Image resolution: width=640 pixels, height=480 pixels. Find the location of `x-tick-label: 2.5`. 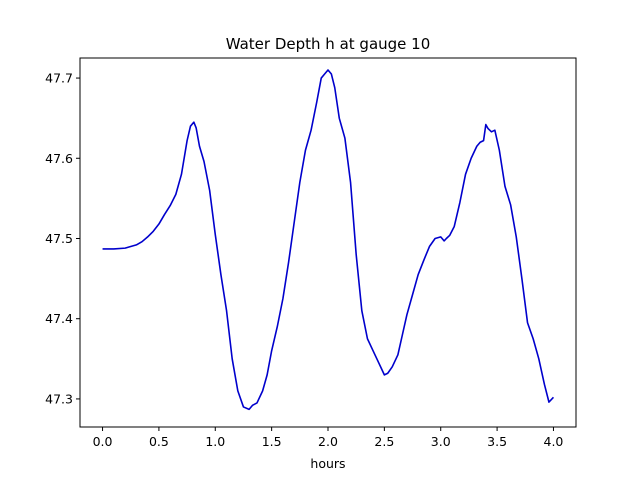

x-tick-label: 2.5 is located at coordinates (384, 441).